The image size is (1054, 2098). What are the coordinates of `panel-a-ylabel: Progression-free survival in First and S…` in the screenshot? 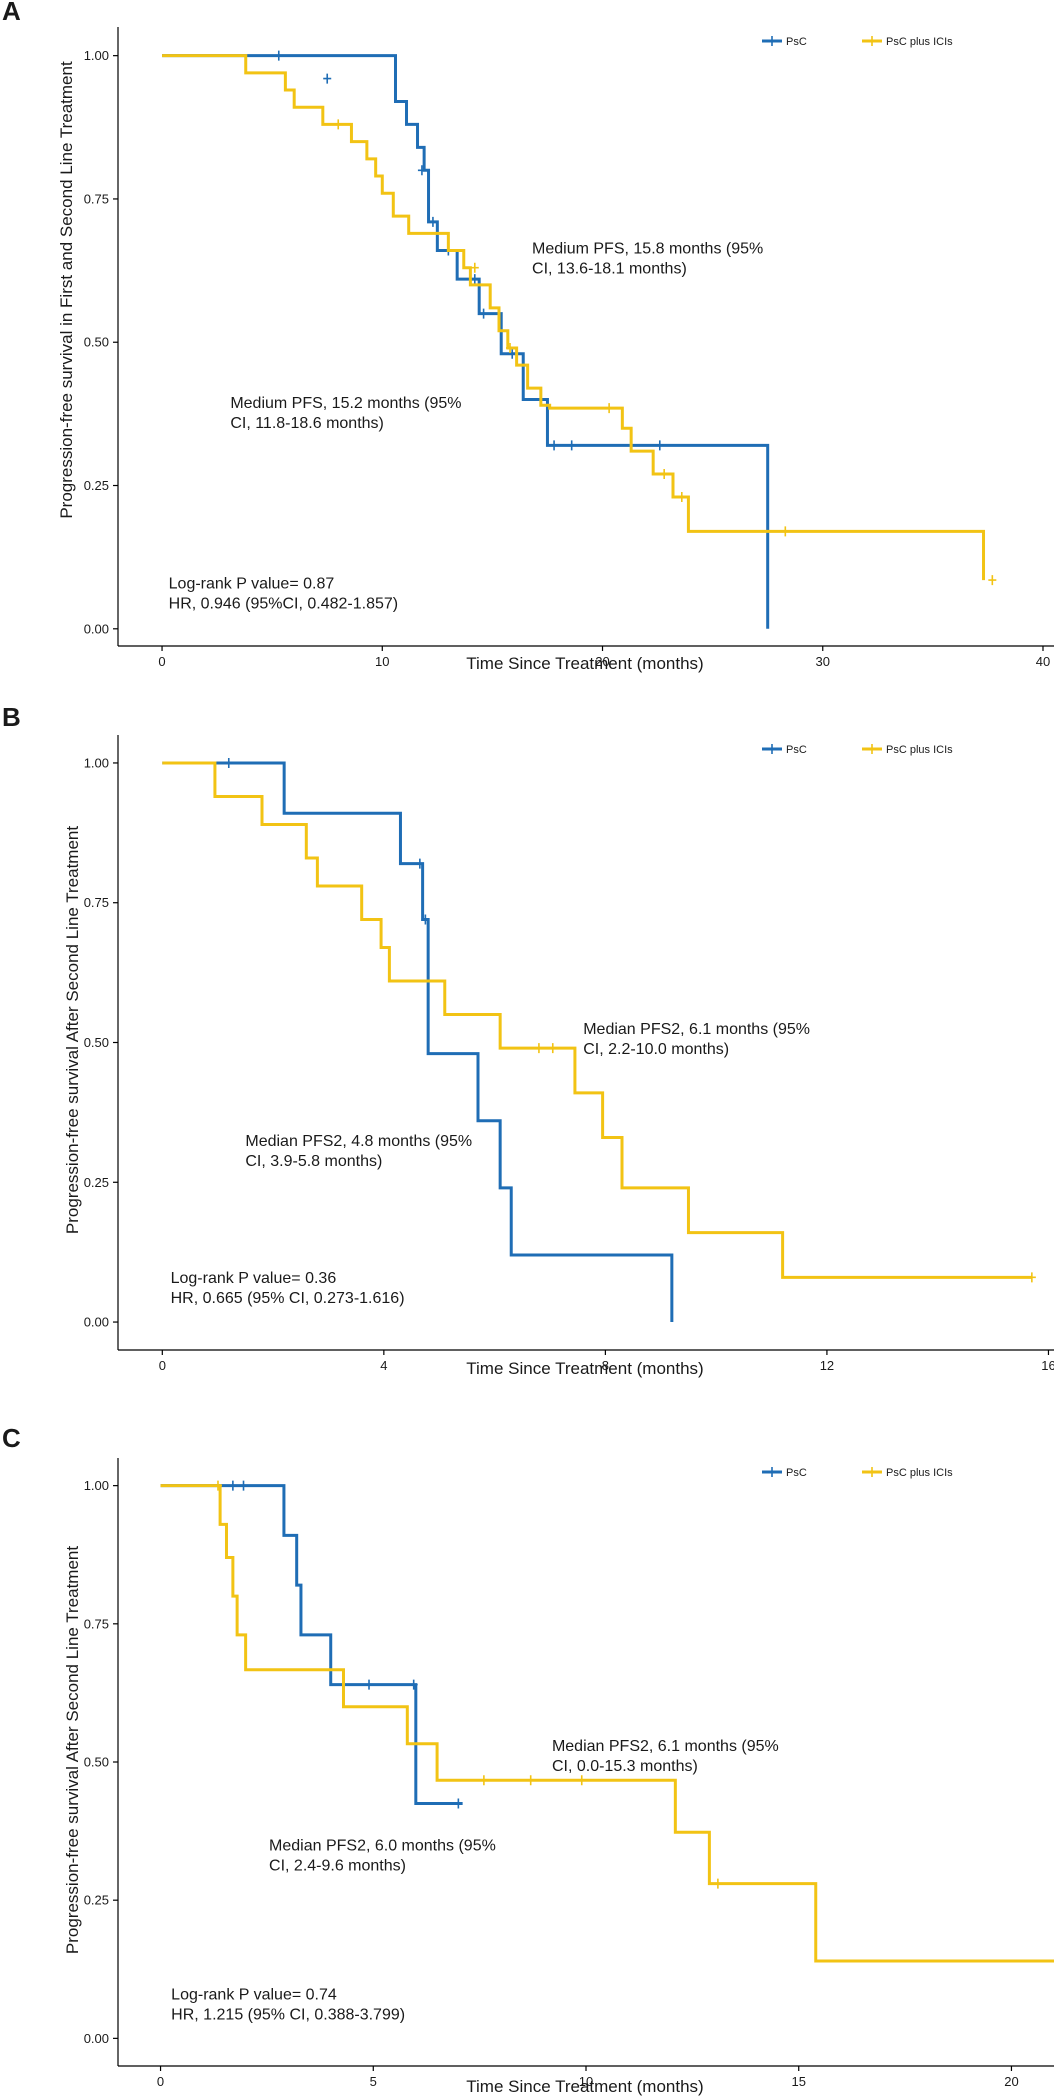 It's located at (66, 290).